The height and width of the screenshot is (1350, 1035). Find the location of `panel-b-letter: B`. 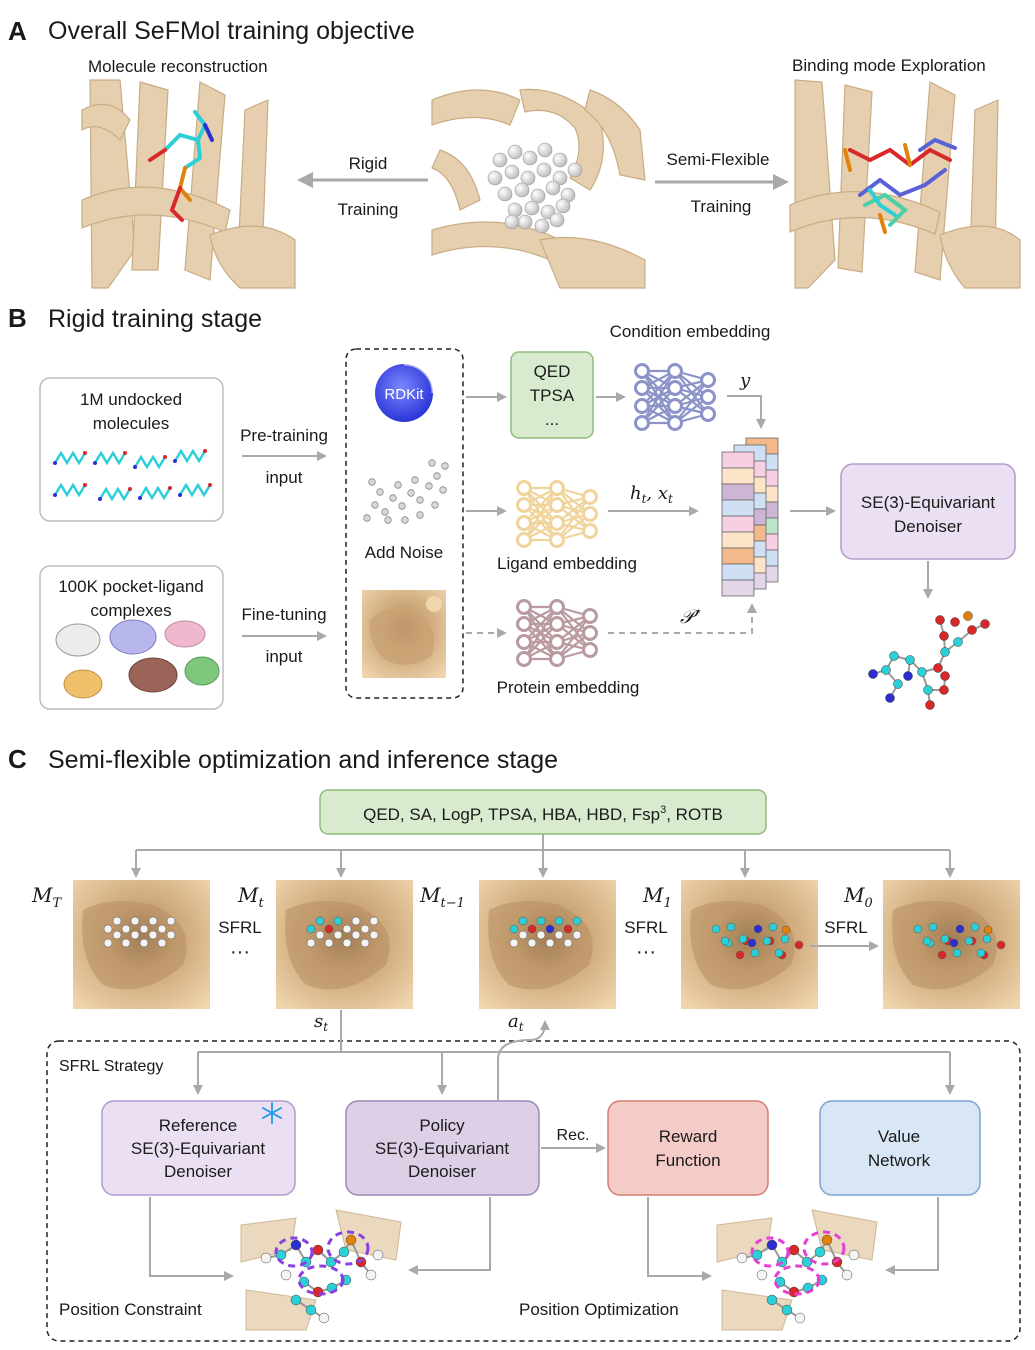

panel-b-letter: B is located at coordinates (17, 318).